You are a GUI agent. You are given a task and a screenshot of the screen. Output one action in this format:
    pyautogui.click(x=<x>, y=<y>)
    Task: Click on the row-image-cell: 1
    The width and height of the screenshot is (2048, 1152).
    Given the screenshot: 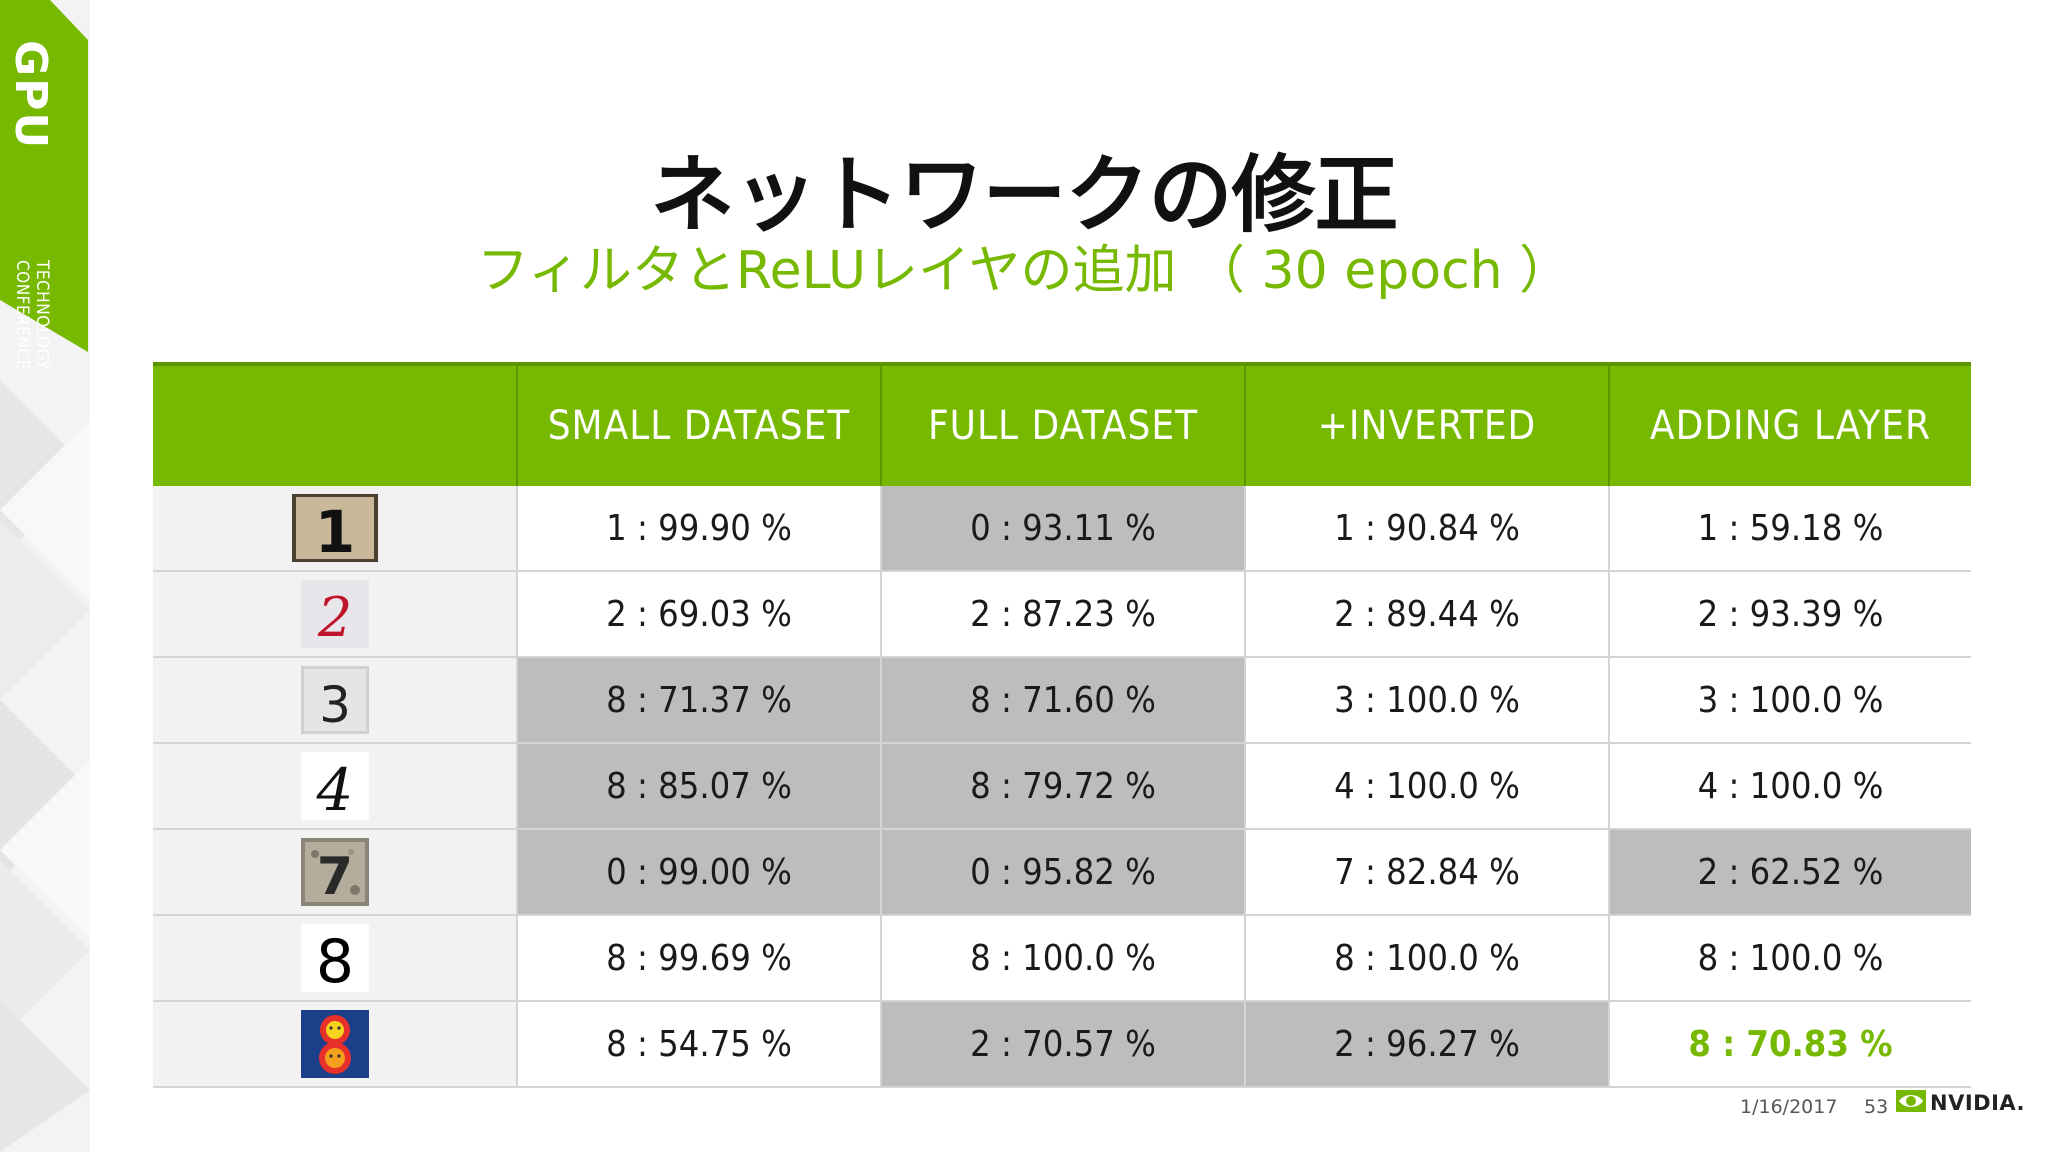 What is the action you would take?
    pyautogui.click(x=335, y=529)
    